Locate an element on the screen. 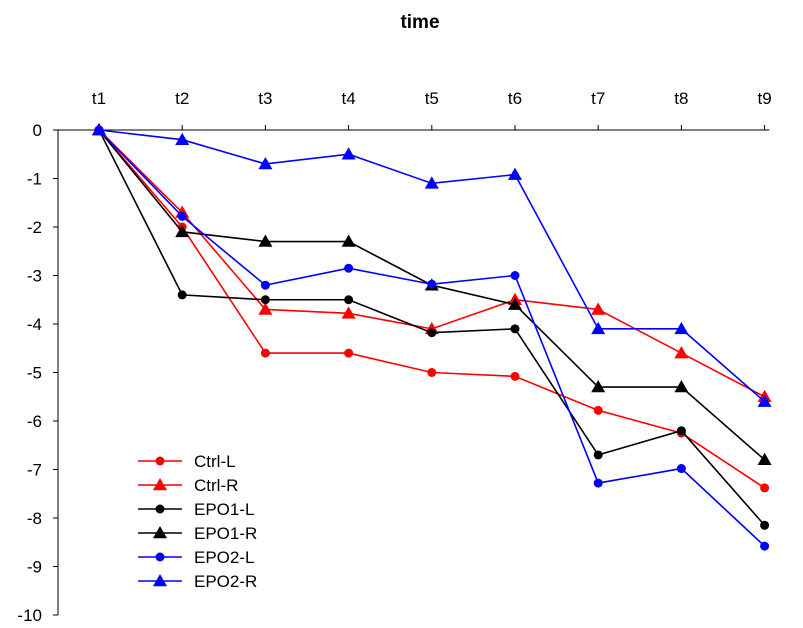 This screenshot has height=628, width=803. chart-title: time is located at coordinates (419, 22).